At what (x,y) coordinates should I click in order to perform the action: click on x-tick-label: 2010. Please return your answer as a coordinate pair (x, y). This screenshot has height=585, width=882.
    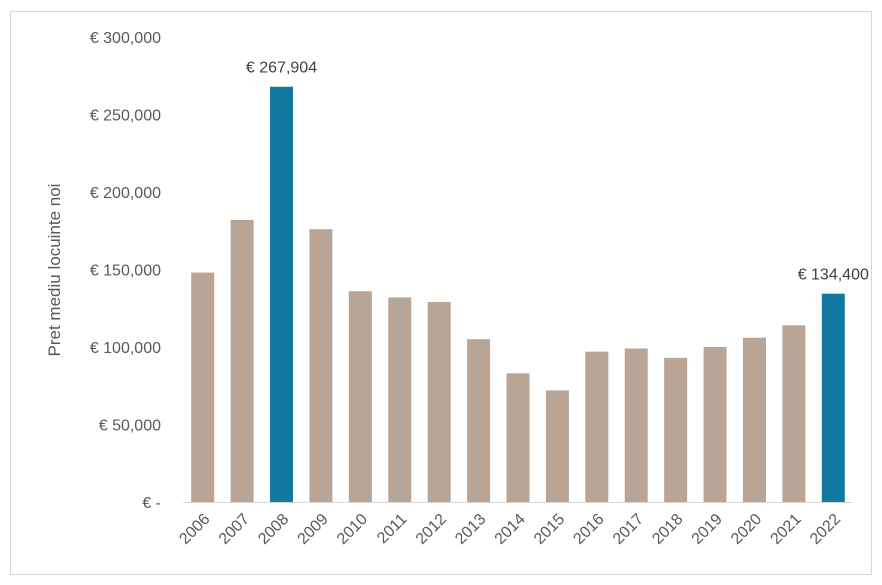
    Looking at the image, I should click on (352, 529).